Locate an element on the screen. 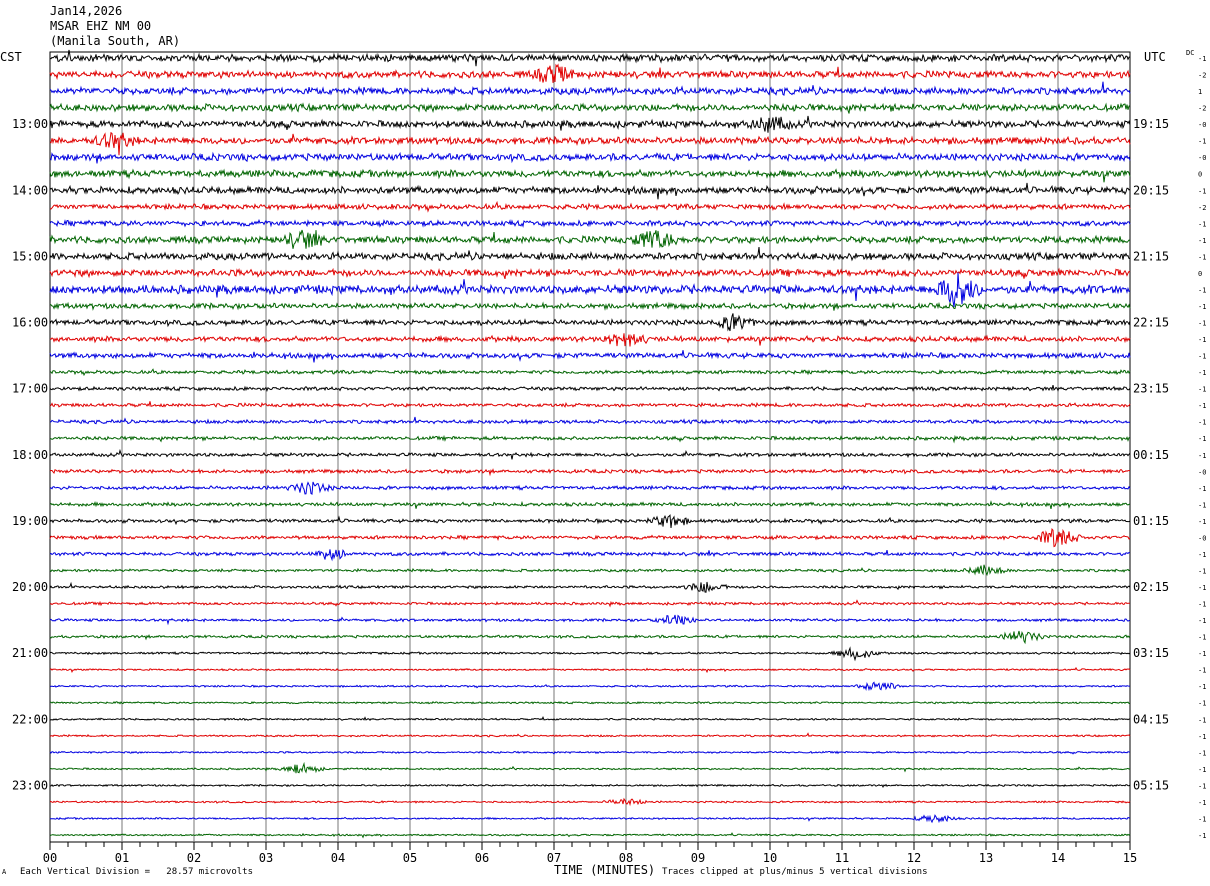  right-hour-label: 22:15 is located at coordinates (1151, 323).